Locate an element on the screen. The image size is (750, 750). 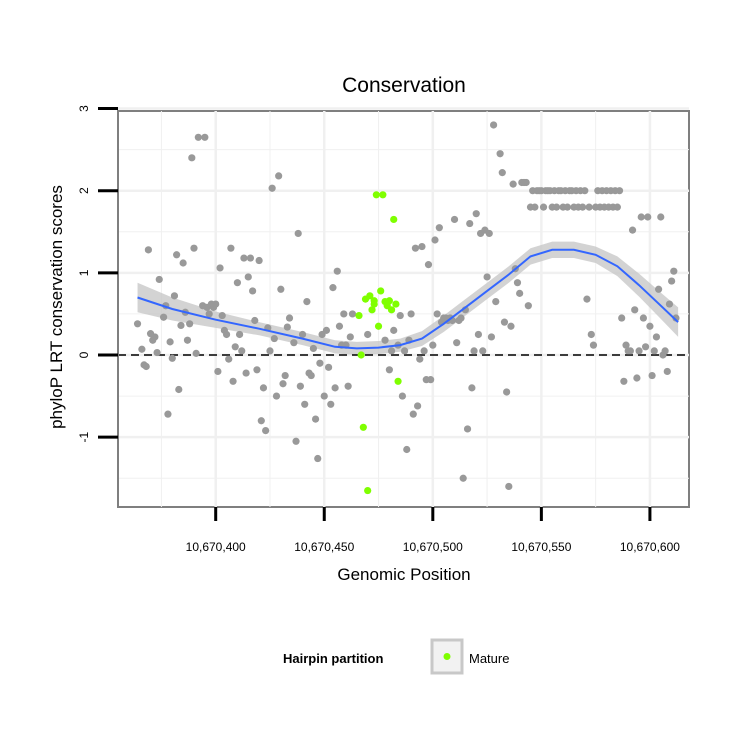
legend: Hairpin partition Mature is located at coordinates (396, 656).